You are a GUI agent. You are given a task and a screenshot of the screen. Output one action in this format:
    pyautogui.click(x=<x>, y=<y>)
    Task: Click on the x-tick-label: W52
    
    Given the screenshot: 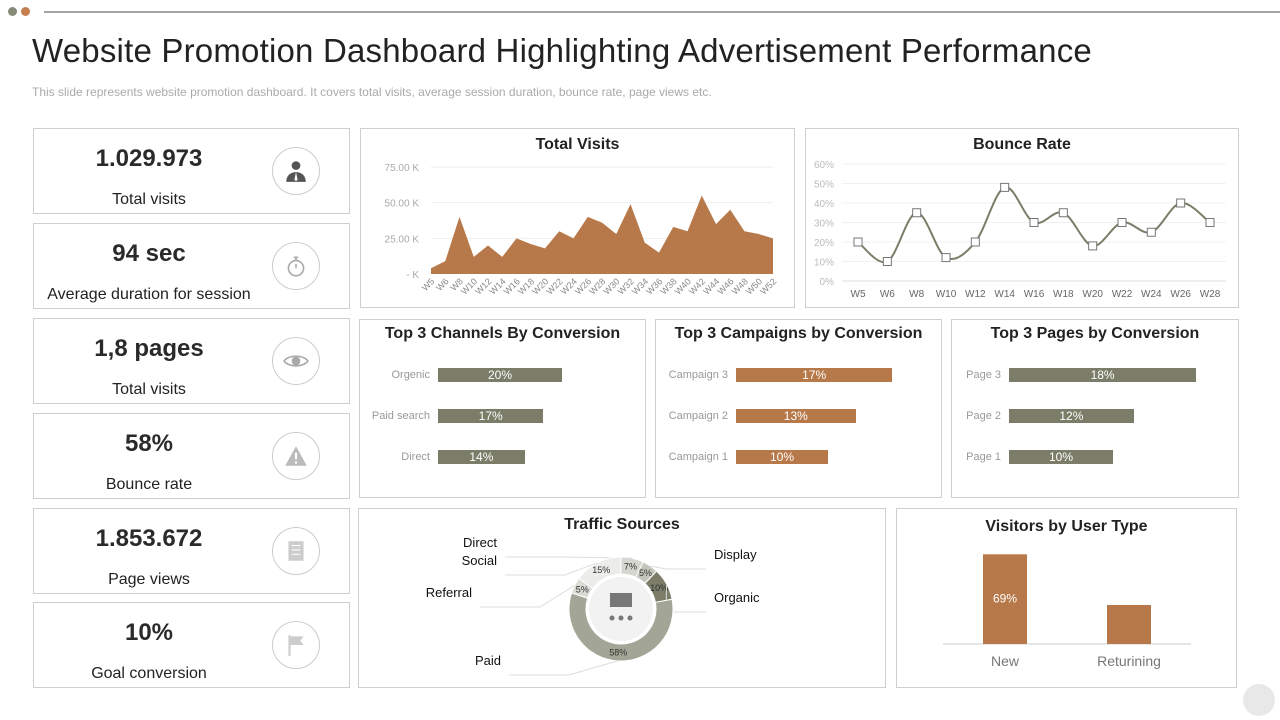 What is the action you would take?
    pyautogui.click(x=768, y=286)
    